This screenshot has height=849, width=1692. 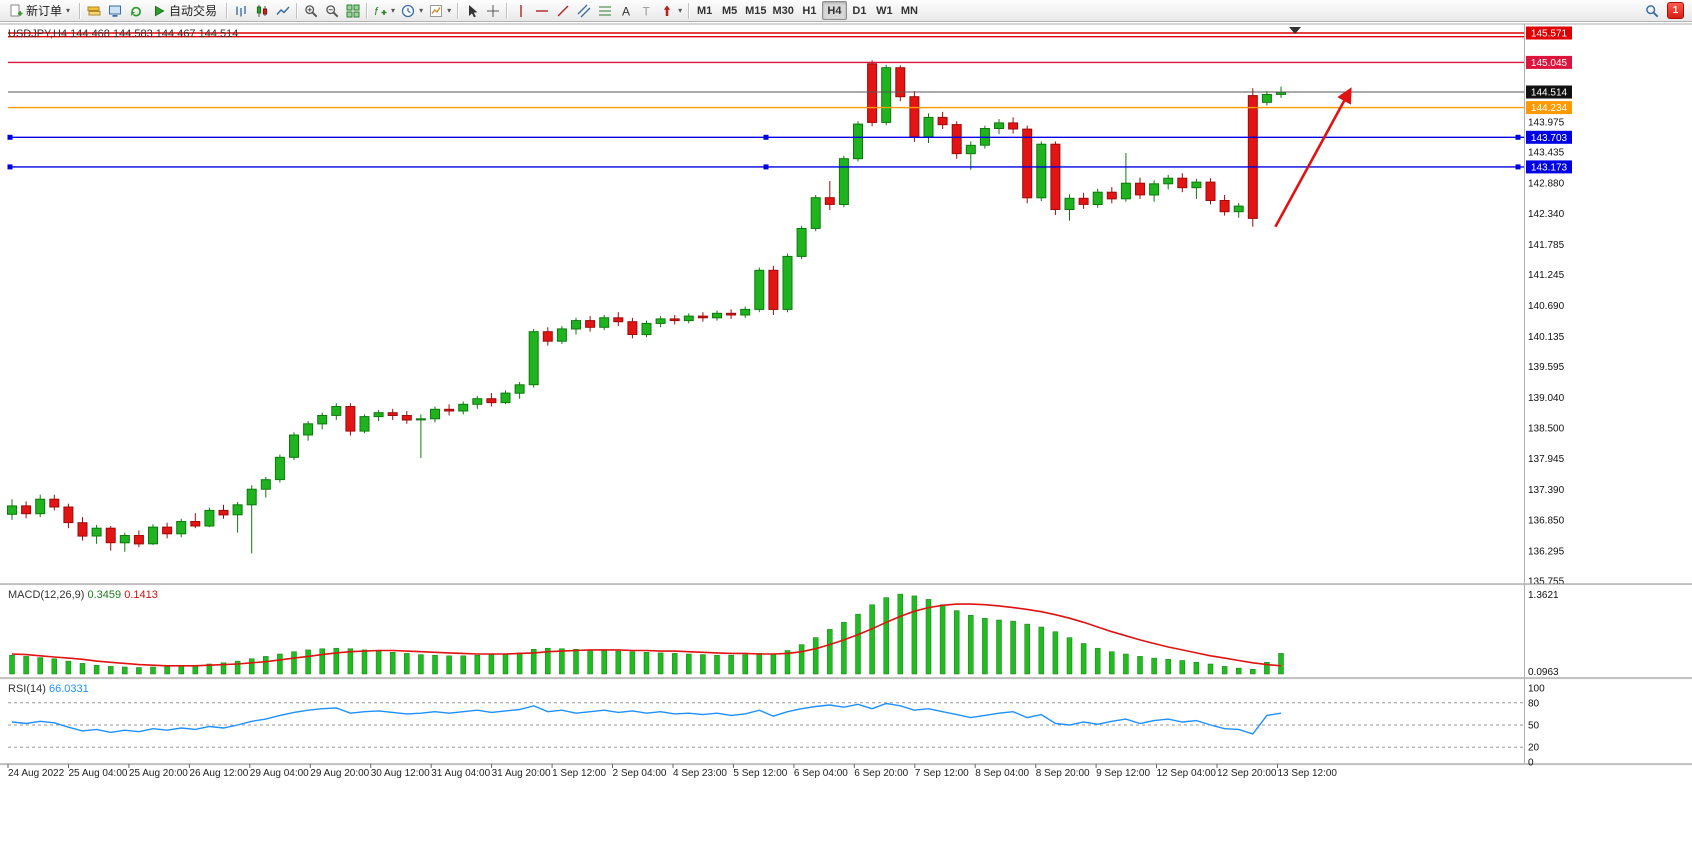 I want to click on time-label: 8 Sep 20:00, so click(x=1063, y=773).